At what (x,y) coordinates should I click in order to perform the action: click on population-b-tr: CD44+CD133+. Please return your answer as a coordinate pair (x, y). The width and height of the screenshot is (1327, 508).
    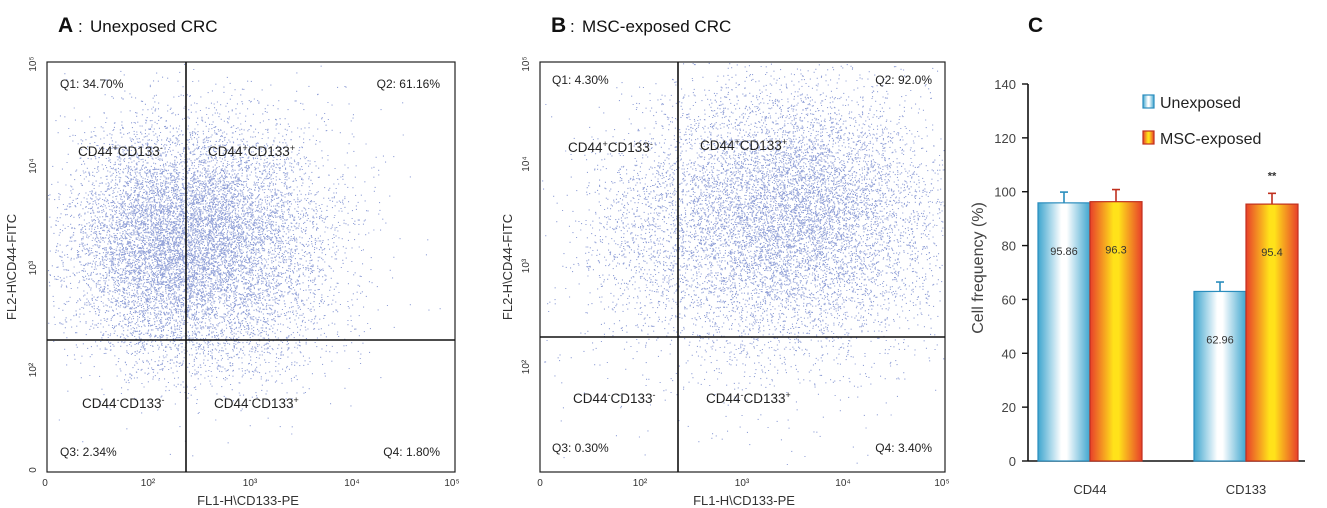
    Looking at the image, I should click on (743, 145).